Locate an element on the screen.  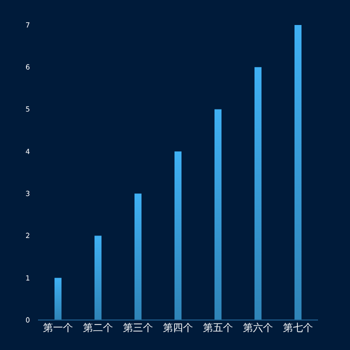
x-tick-label: 第七个 is located at coordinates (298, 328).